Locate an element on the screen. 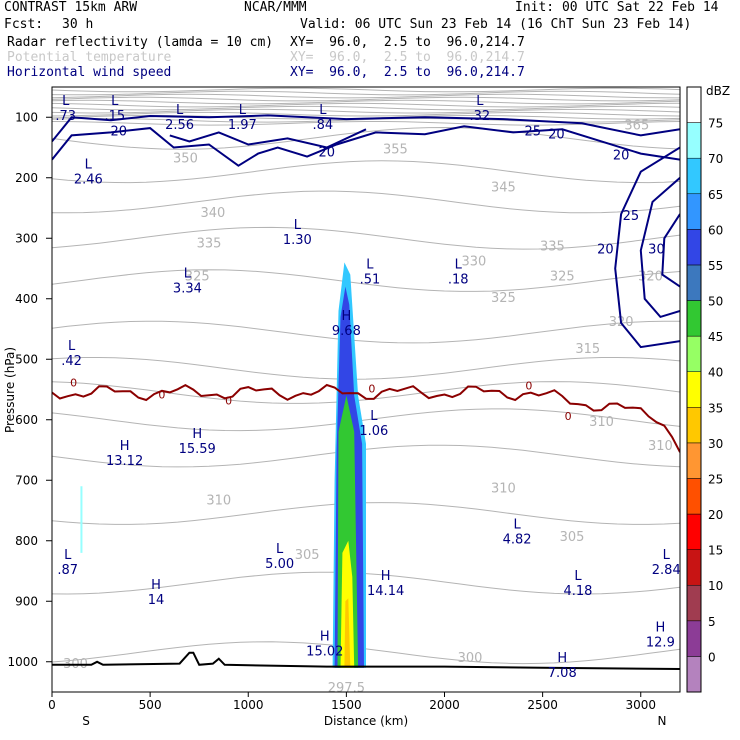 The height and width of the screenshot is (740, 740). y-tick-label: 700 is located at coordinates (26, 480).